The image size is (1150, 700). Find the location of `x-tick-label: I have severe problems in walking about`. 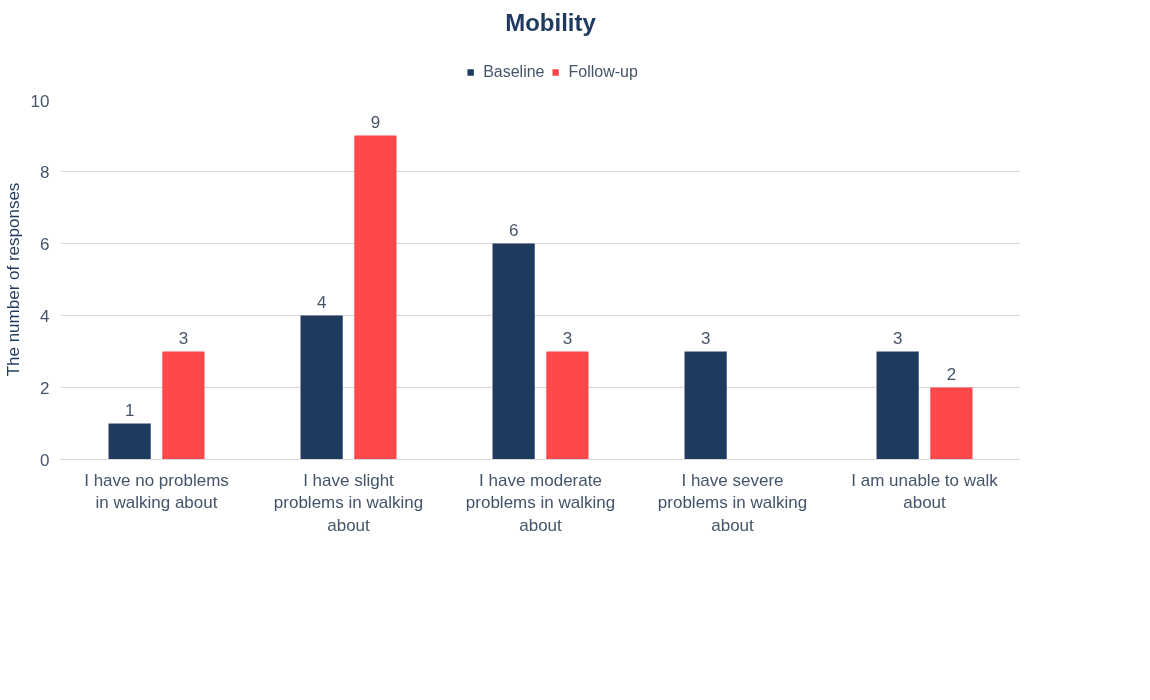

x-tick-label: I have severe problems in walking about is located at coordinates (732, 503).